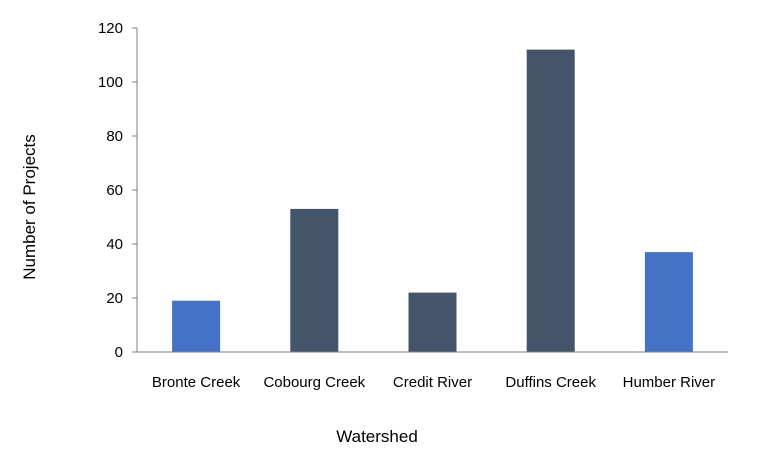 The width and height of the screenshot is (760, 460). What do you see at coordinates (114, 244) in the screenshot?
I see `y-tick-label: 40` at bounding box center [114, 244].